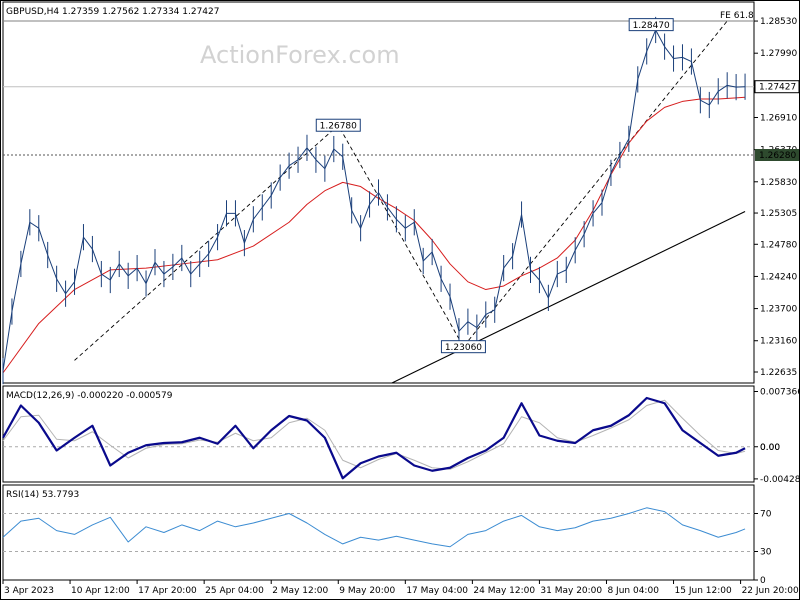  I want to click on y-tick-label: 1.22635, so click(778, 373).